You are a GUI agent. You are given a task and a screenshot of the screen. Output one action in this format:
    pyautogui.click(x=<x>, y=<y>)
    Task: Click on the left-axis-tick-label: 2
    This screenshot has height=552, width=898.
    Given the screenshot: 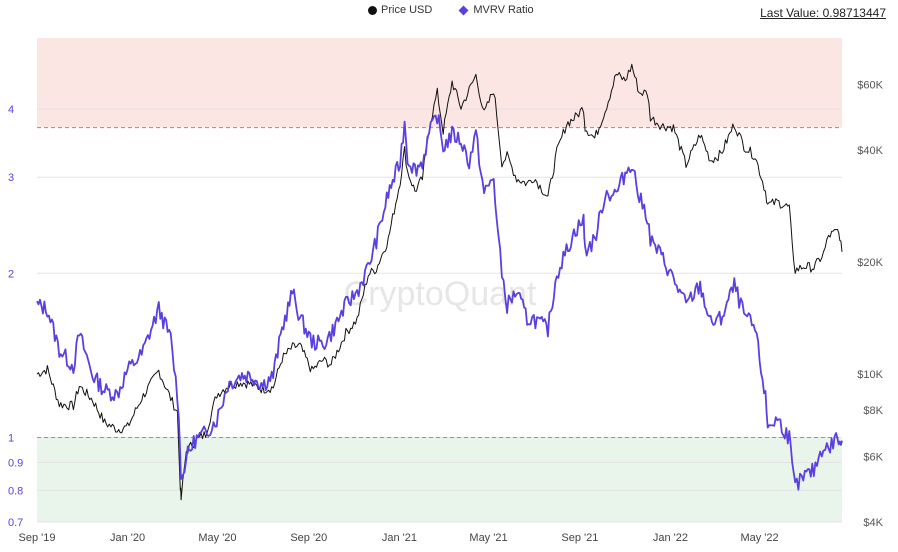 What is the action you would take?
    pyautogui.click(x=11, y=274)
    